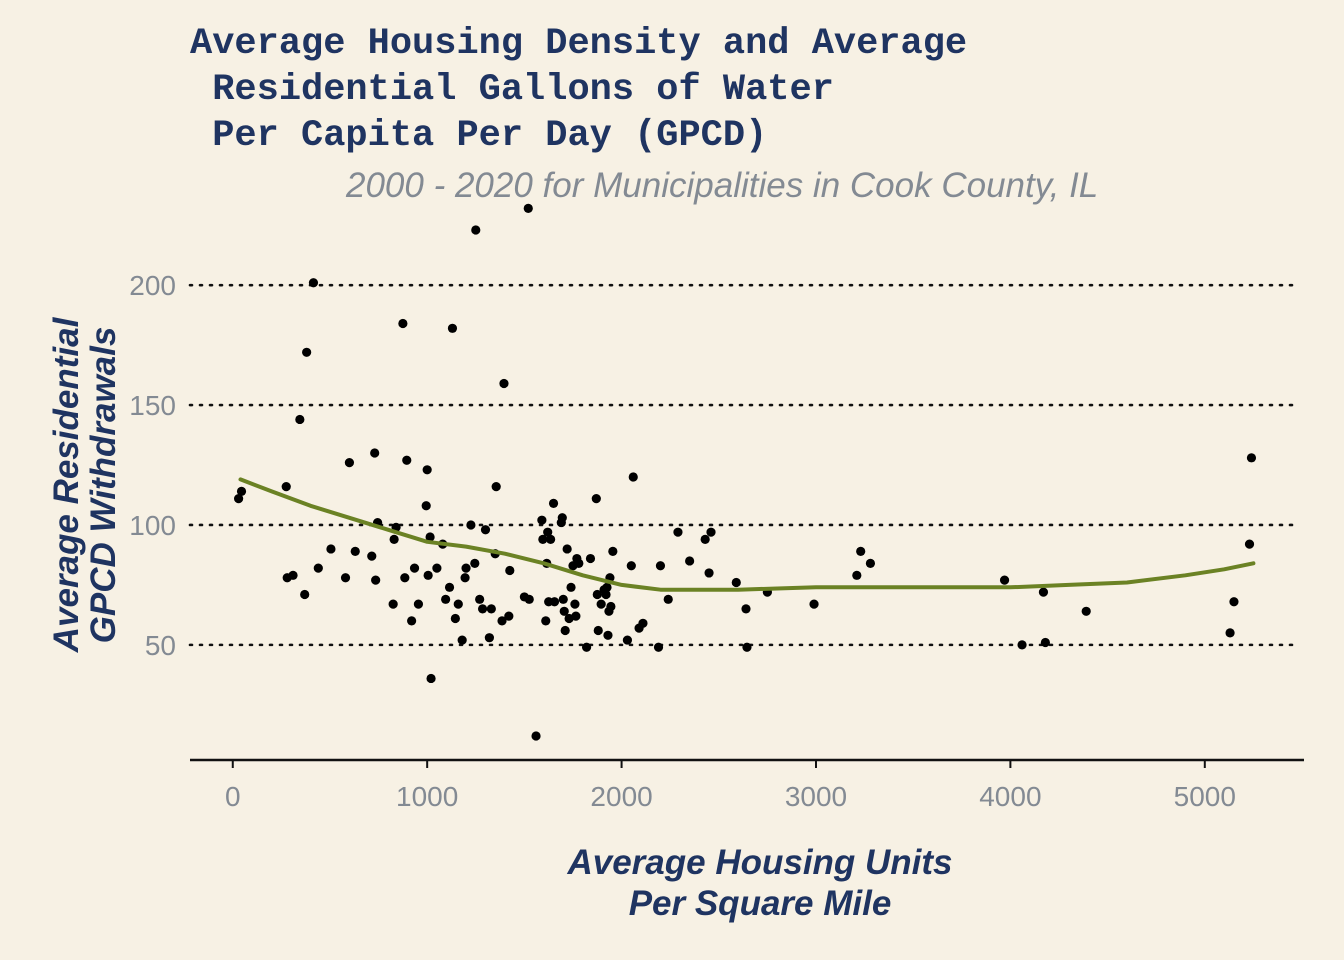  What do you see at coordinates (816, 796) in the screenshot?
I see `x-tick-label: 3000` at bounding box center [816, 796].